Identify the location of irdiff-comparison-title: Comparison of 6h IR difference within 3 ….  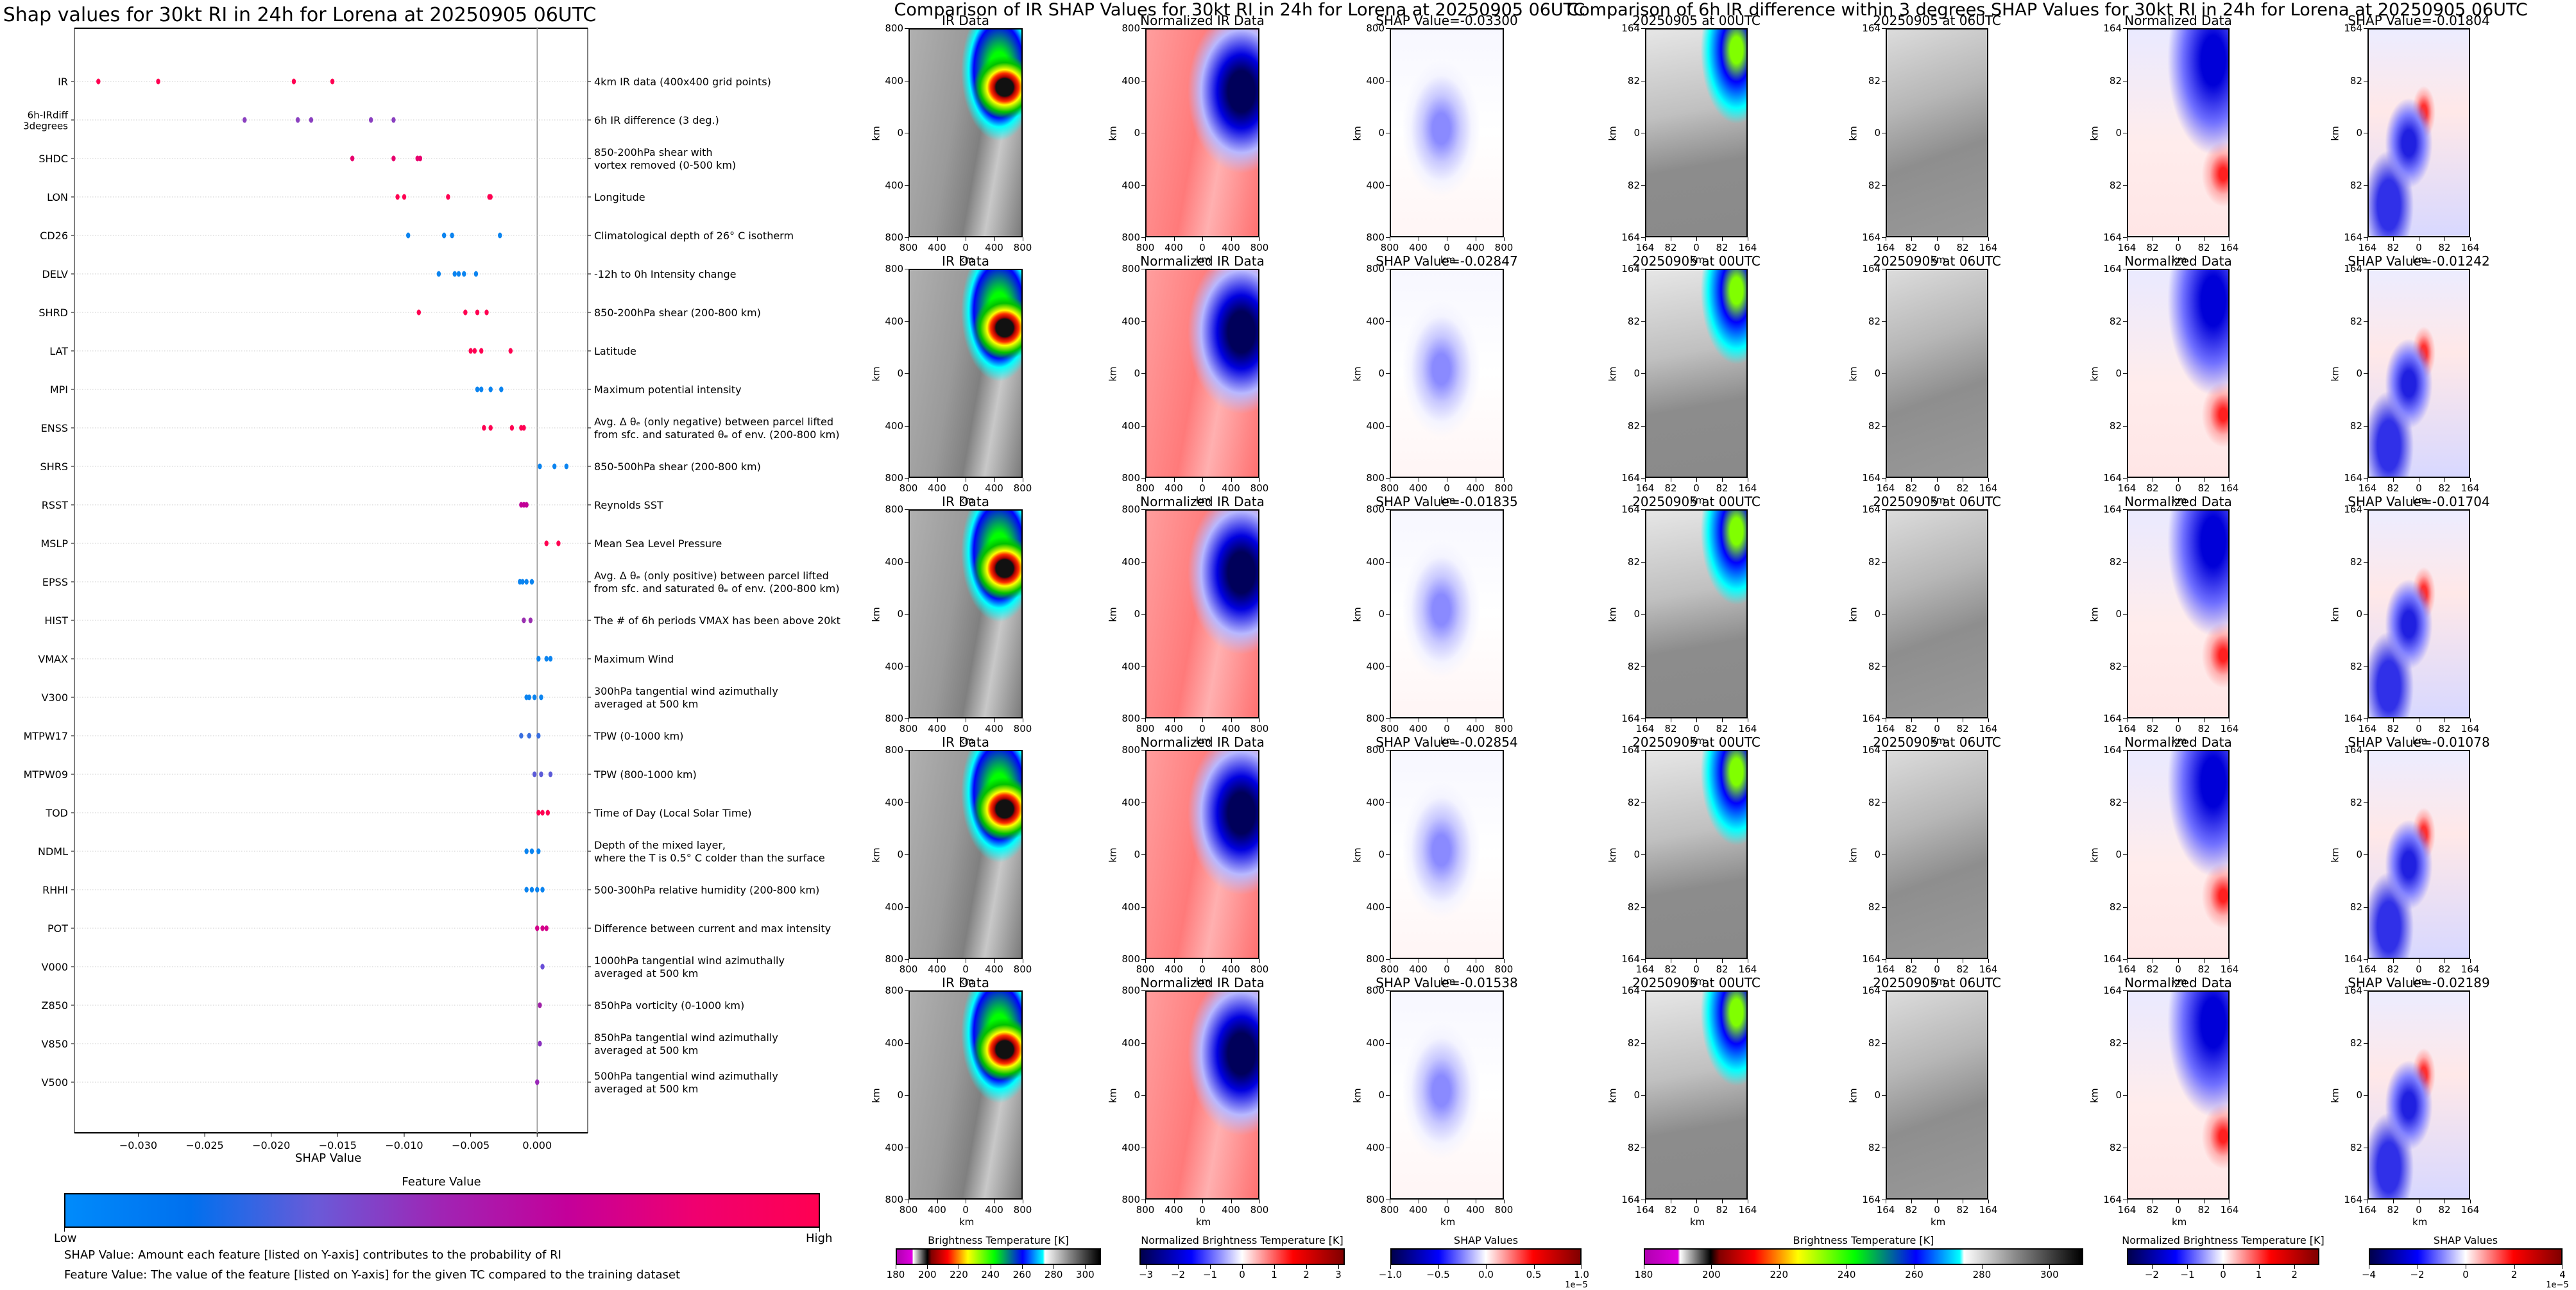
(2047, 10).